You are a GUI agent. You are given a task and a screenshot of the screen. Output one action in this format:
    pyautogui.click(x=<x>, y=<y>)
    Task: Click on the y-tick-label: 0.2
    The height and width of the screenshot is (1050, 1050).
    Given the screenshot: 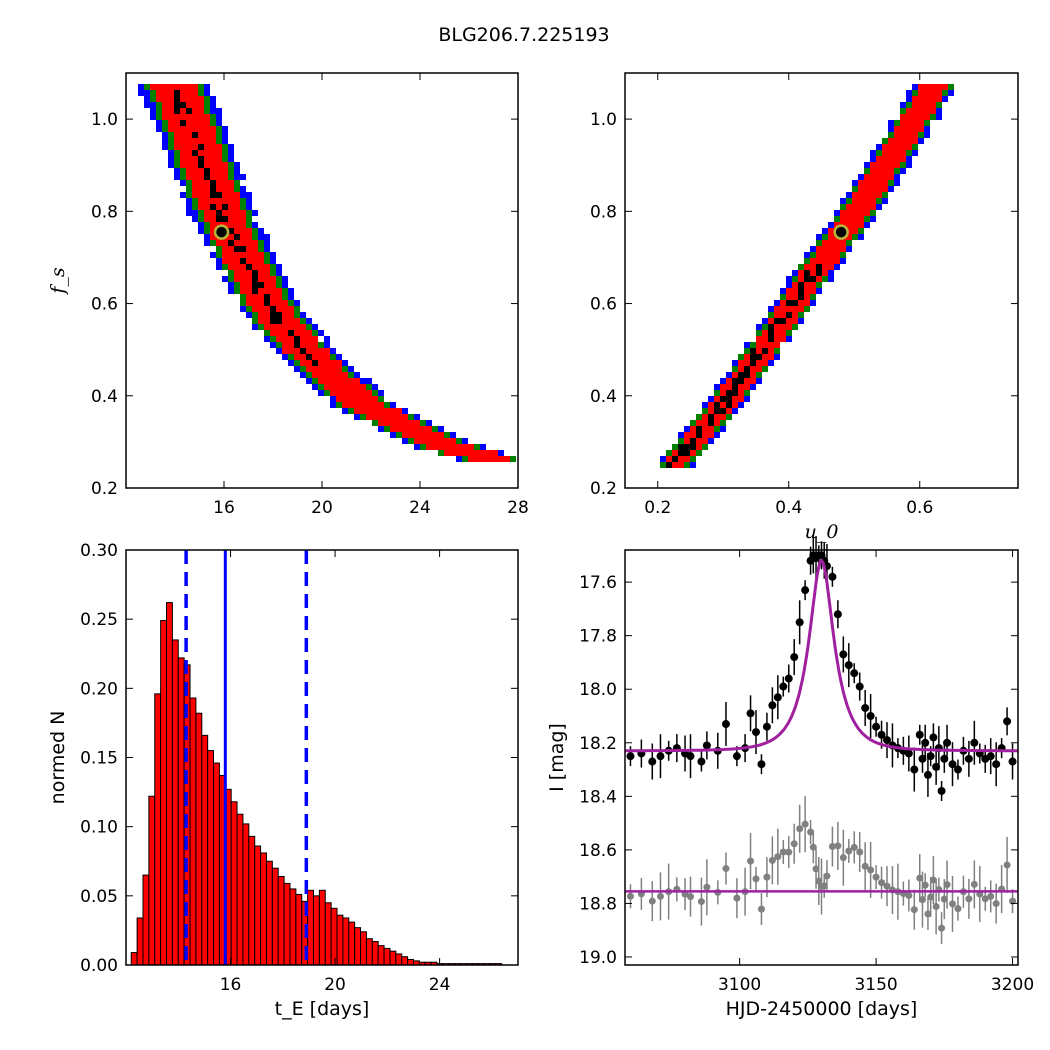 What is the action you would take?
    pyautogui.click(x=104, y=489)
    